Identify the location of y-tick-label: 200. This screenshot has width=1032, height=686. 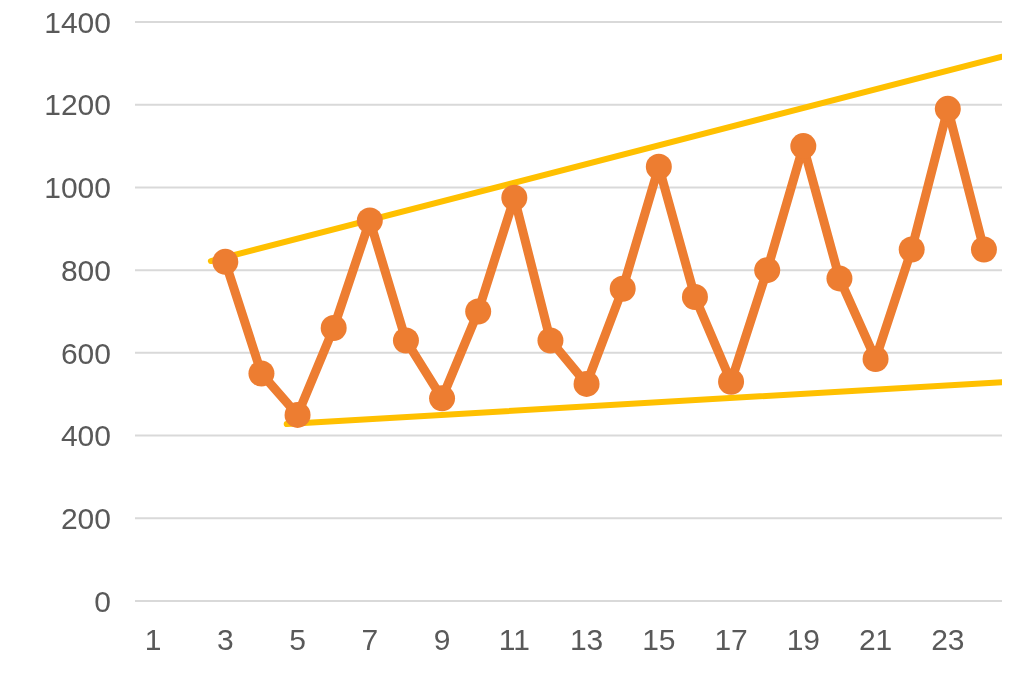
(85, 518).